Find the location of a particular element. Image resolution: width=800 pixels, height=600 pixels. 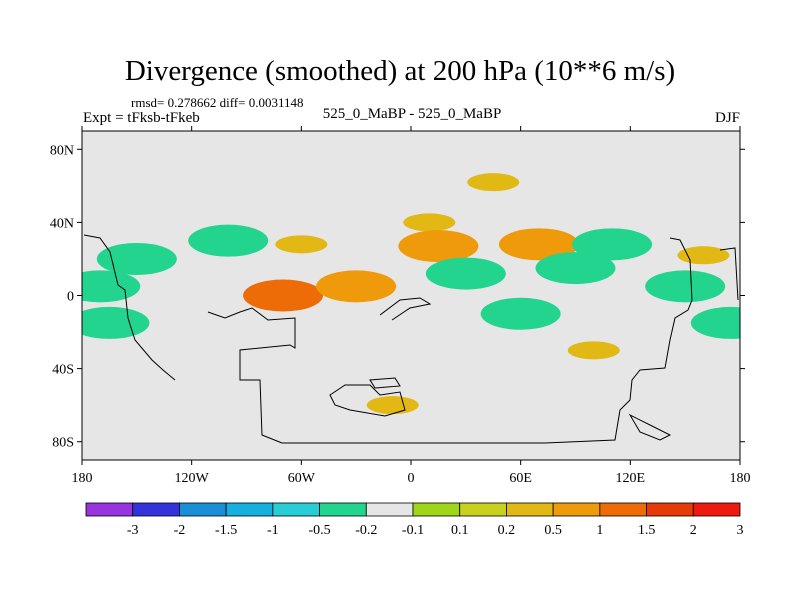

coastline-south-america is located at coordinates (251, 375).